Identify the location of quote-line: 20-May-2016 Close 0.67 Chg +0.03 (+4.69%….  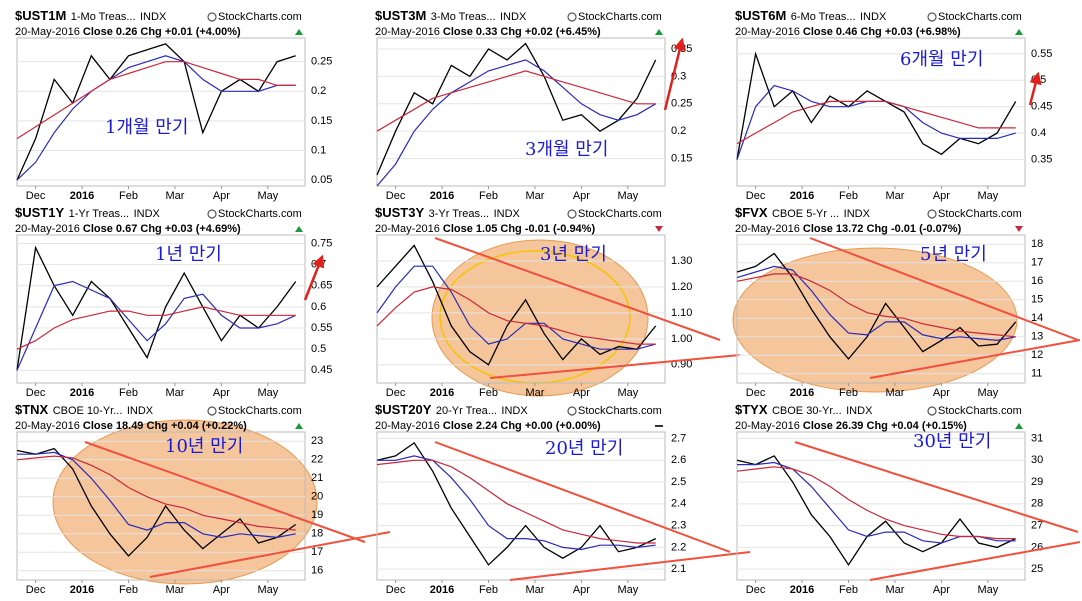
(128, 229).